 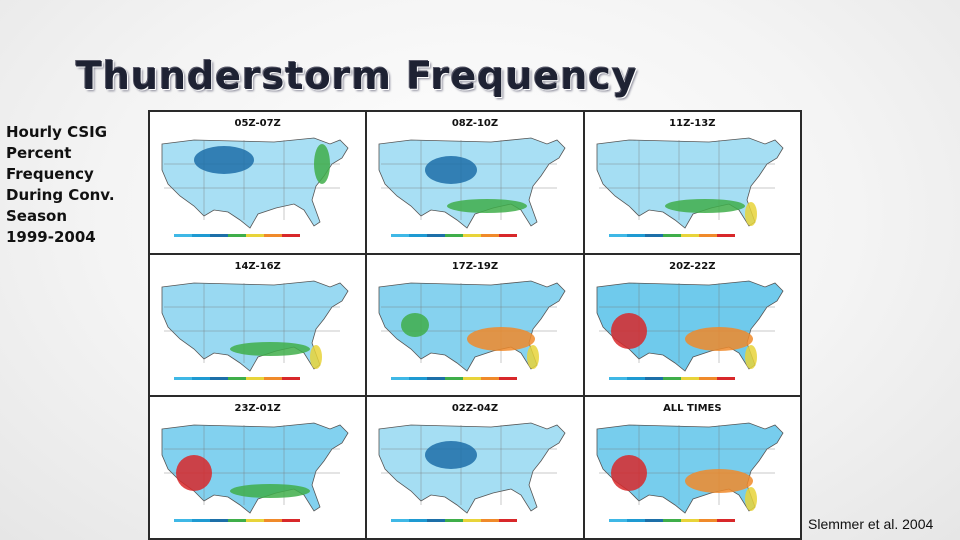 What do you see at coordinates (224, 160) in the screenshot?
I see `hotspot-northern-plains` at bounding box center [224, 160].